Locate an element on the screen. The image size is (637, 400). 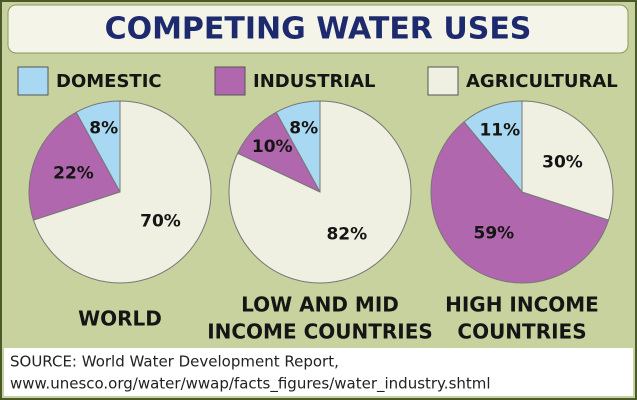
title-box is located at coordinates (318, 29).